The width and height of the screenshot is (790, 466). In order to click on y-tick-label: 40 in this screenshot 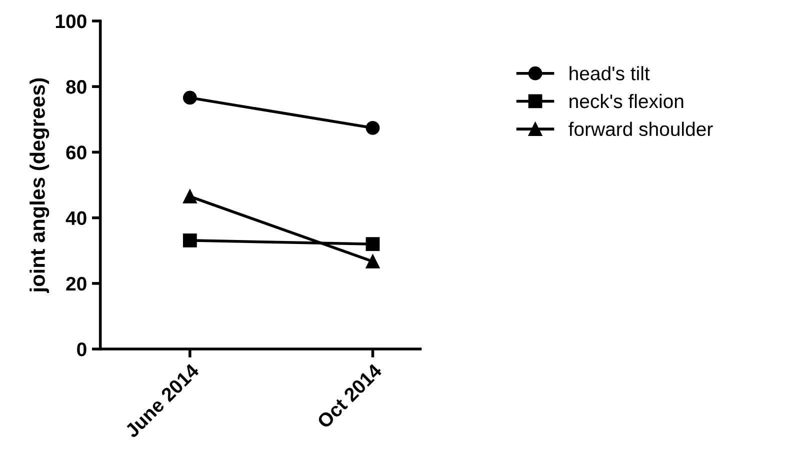, I will do `click(76, 218)`.